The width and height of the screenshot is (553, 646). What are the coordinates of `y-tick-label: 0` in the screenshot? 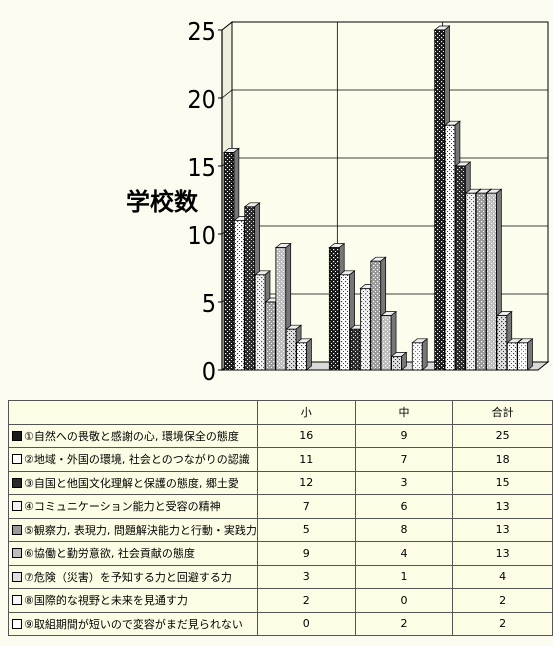 It's located at (209, 371).